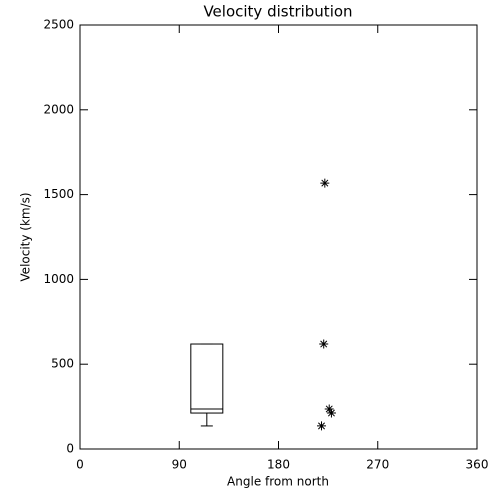  Describe the element at coordinates (26, 236) in the screenshot. I see `y-axis-label: Velocity (km/s)` at that location.